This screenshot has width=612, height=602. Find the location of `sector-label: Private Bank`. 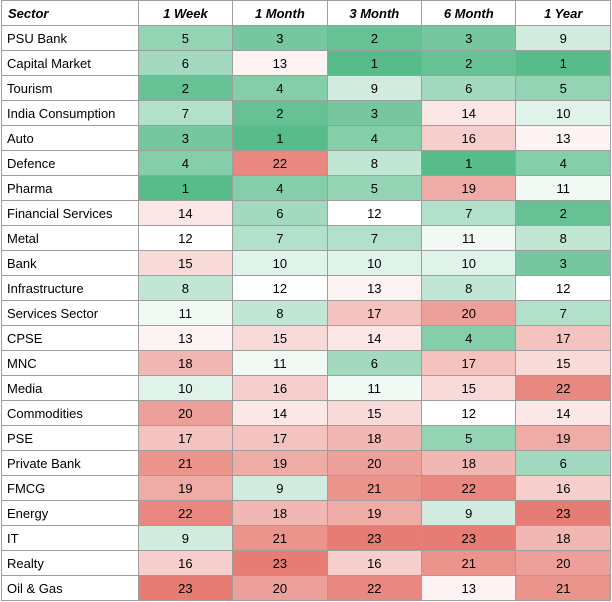

sector-label: Private Bank is located at coordinates (70, 463).